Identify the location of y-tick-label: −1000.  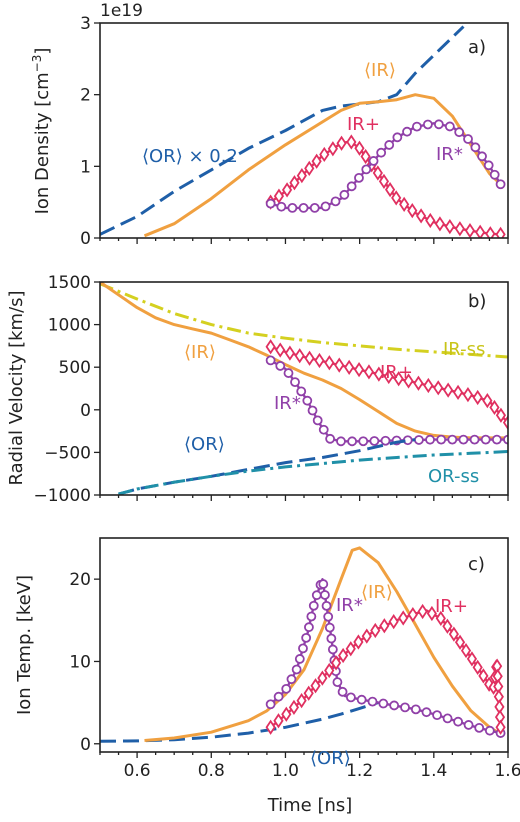
(62, 496).